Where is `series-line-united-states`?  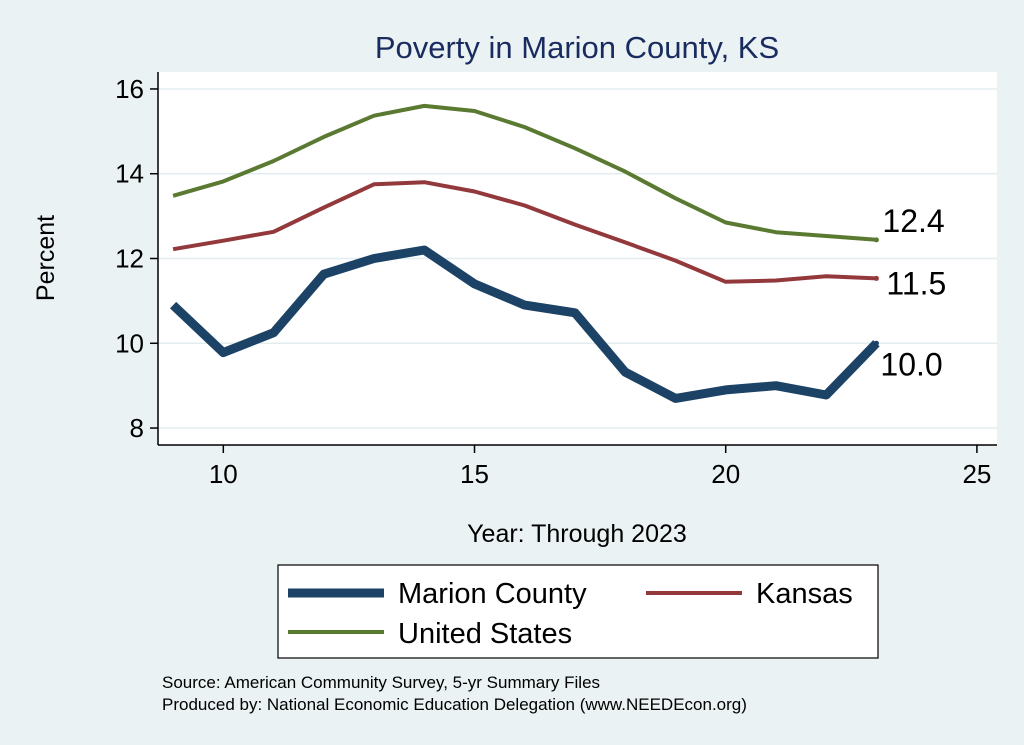 series-line-united-states is located at coordinates (524, 172).